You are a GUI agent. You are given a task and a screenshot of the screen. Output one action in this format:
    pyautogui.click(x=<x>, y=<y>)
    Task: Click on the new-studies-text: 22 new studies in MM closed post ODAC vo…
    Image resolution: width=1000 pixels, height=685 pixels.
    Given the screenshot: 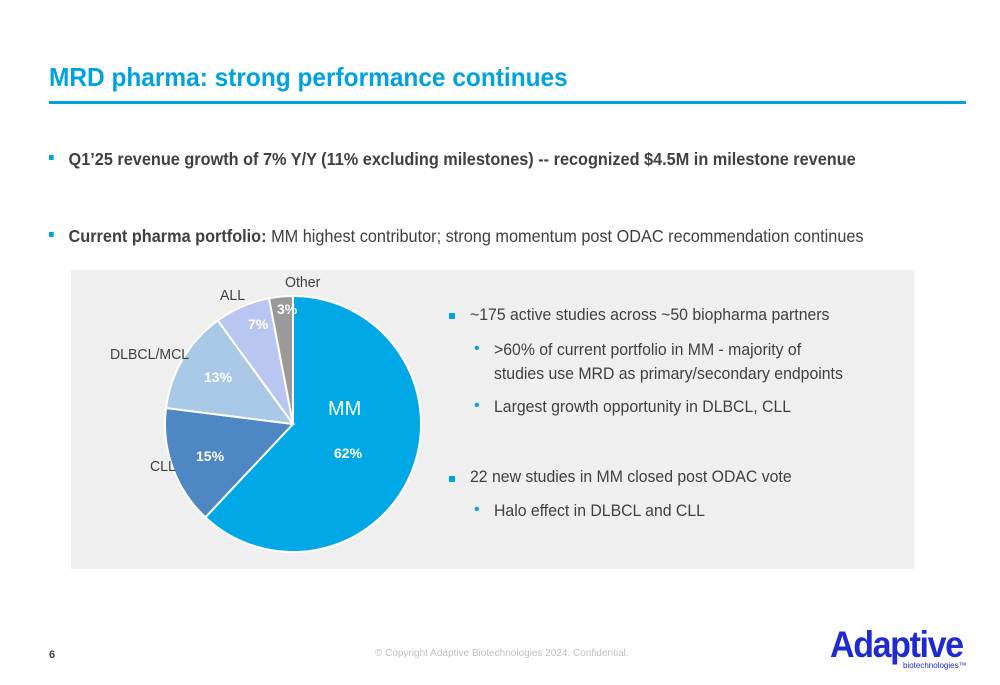 What is the action you would take?
    pyautogui.click(x=631, y=476)
    